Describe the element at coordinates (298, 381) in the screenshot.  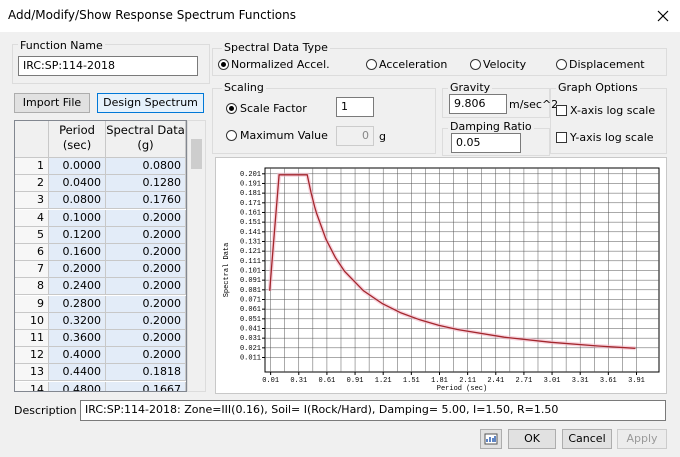
I see `x-tick-label: 0.31` at that location.